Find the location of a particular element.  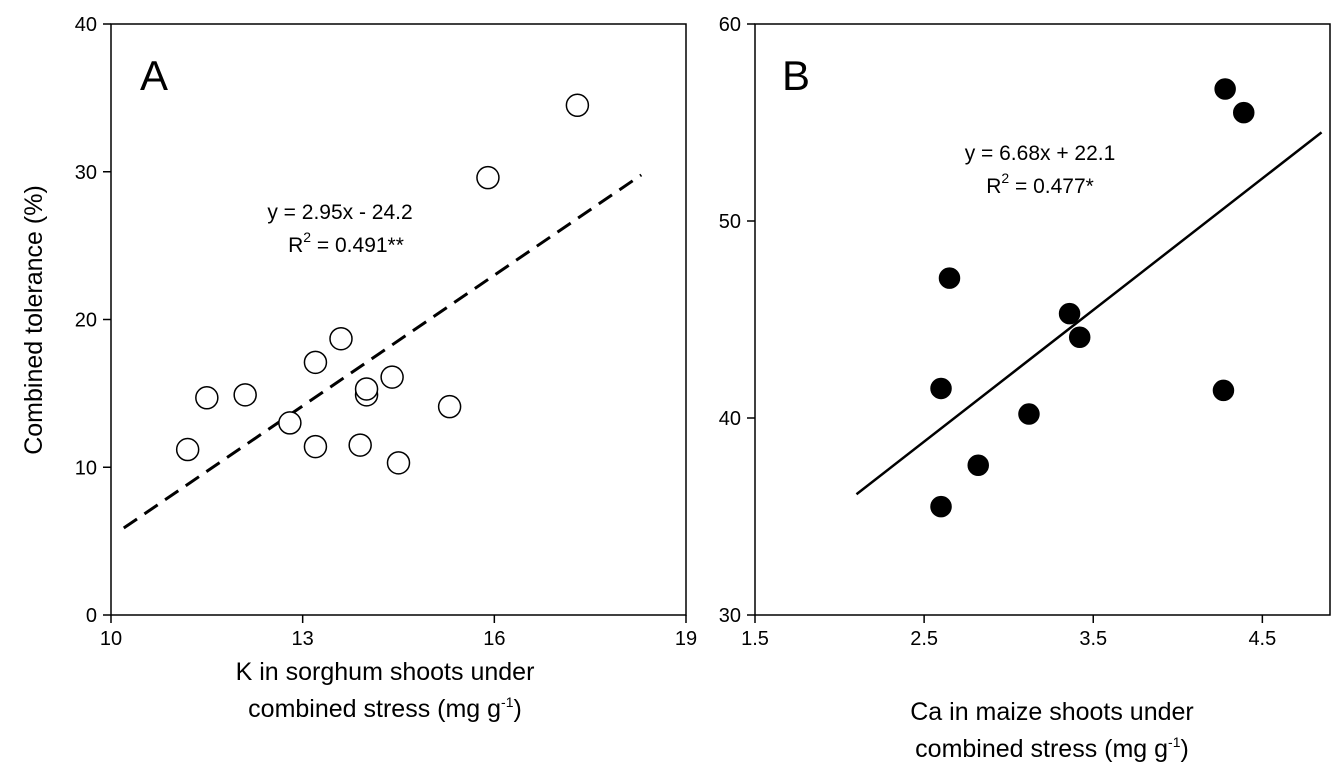

x-tick-label: 13 is located at coordinates (303, 639).